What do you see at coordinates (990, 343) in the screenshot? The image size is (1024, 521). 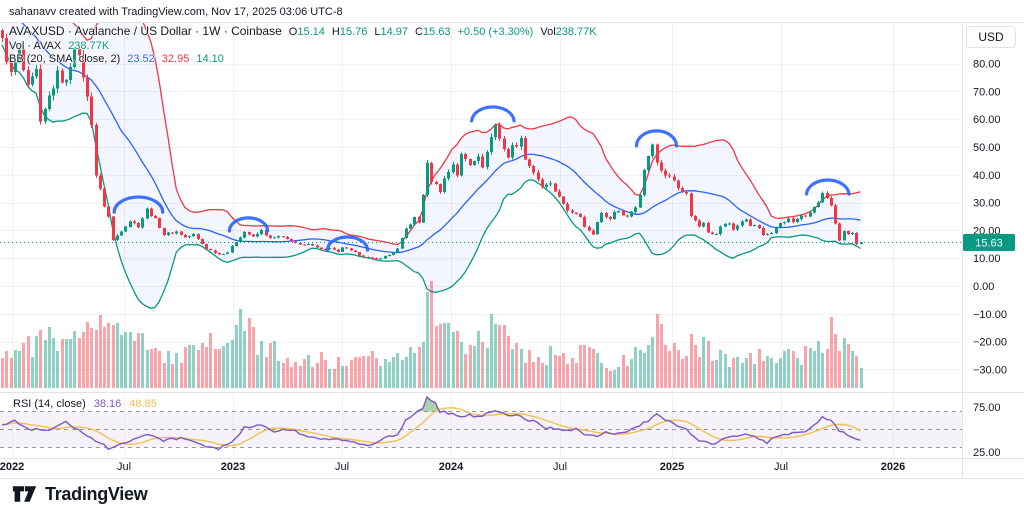 I see `svg-text: −20.00` at bounding box center [990, 343].